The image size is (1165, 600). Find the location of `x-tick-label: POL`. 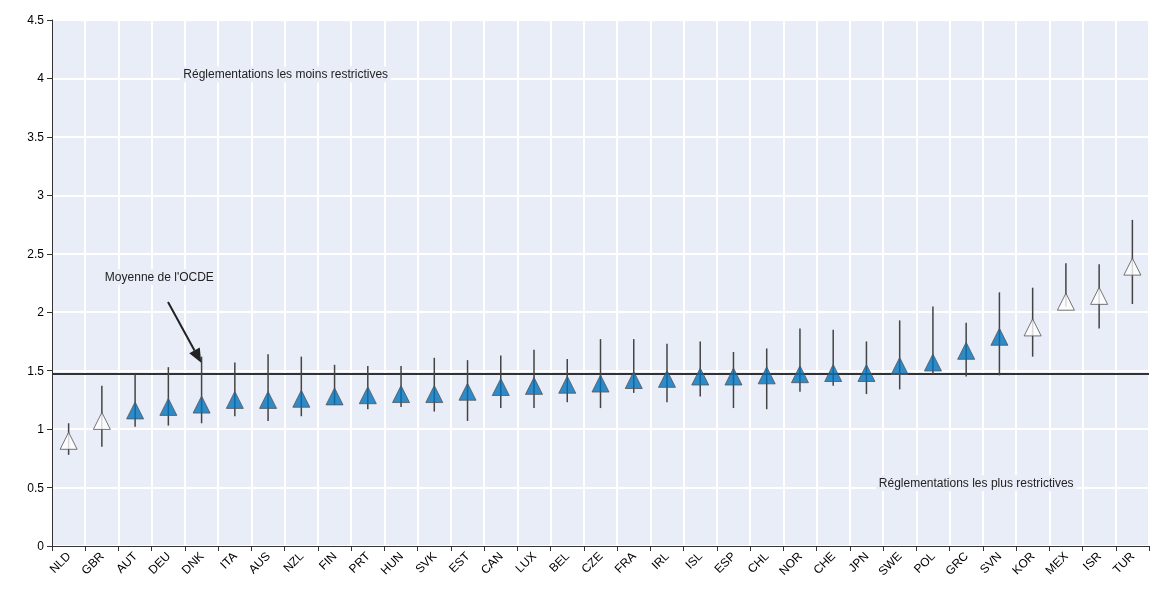

x-tick-label: POL is located at coordinates (925, 562).